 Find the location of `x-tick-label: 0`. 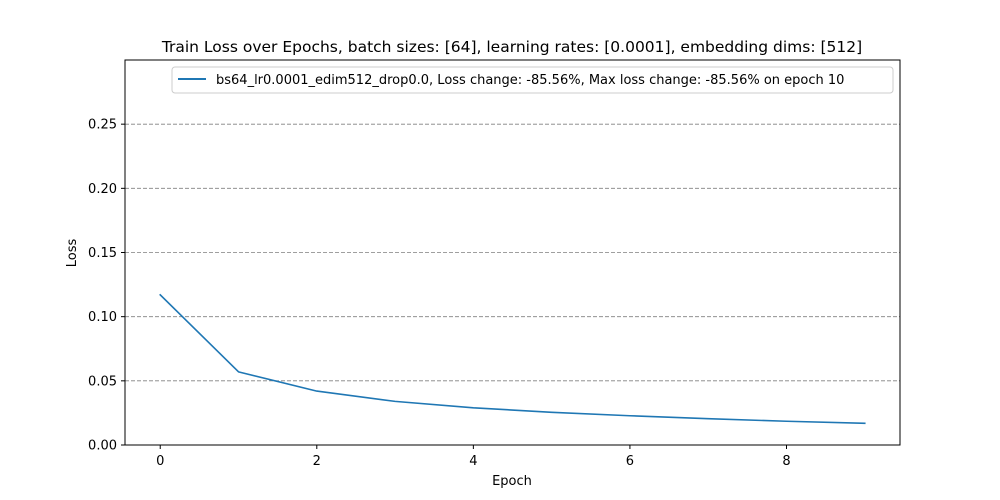

x-tick-label: 0 is located at coordinates (160, 461).